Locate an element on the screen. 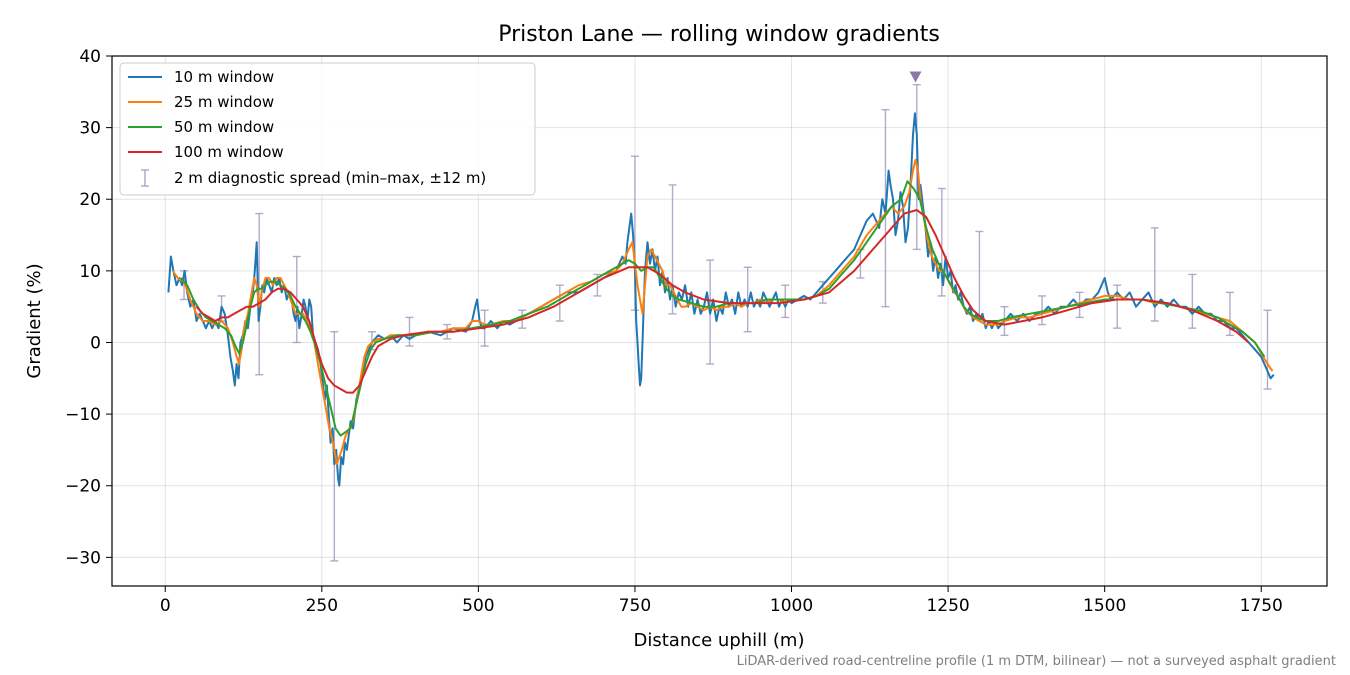  peak-marker-layer is located at coordinates (915, 77).